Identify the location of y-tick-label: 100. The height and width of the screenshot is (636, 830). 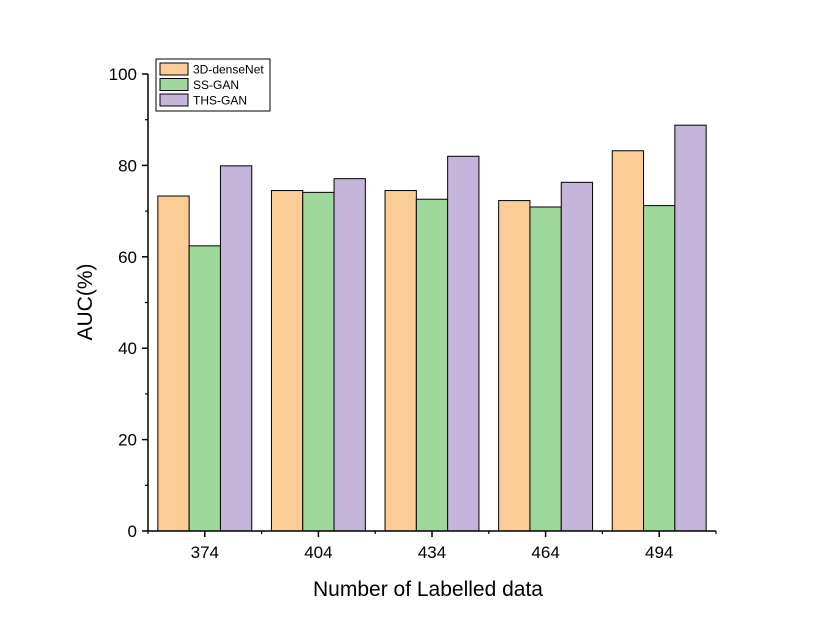
(123, 74).